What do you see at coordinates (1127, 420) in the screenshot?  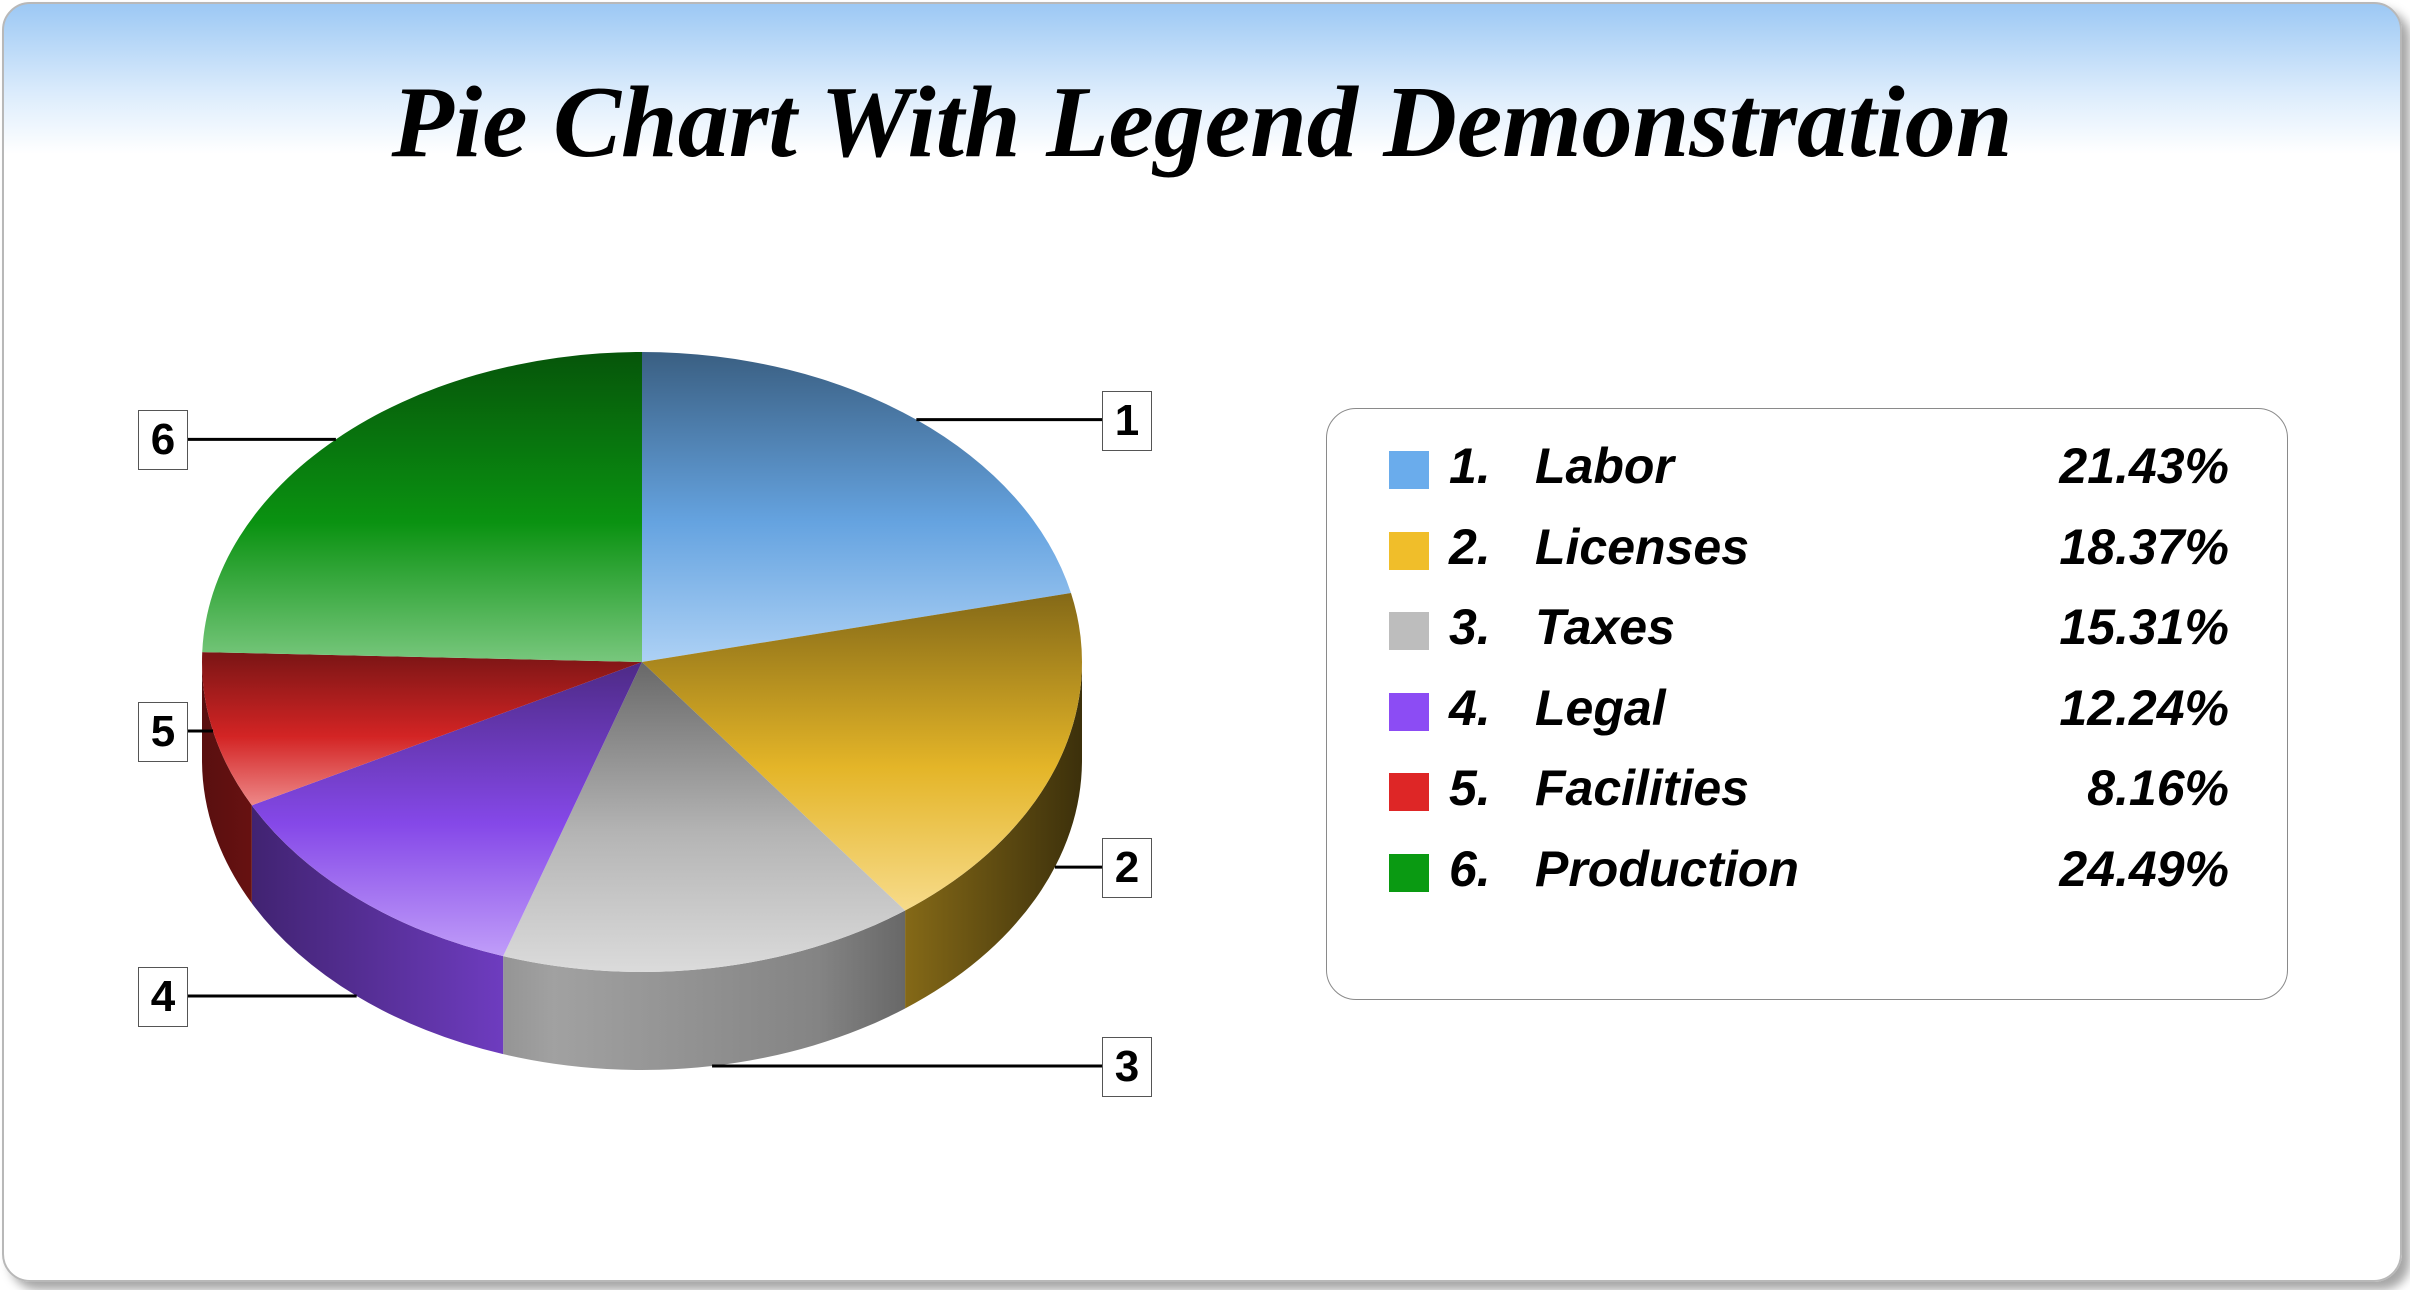 I see `callout-label-1: 1` at bounding box center [1127, 420].